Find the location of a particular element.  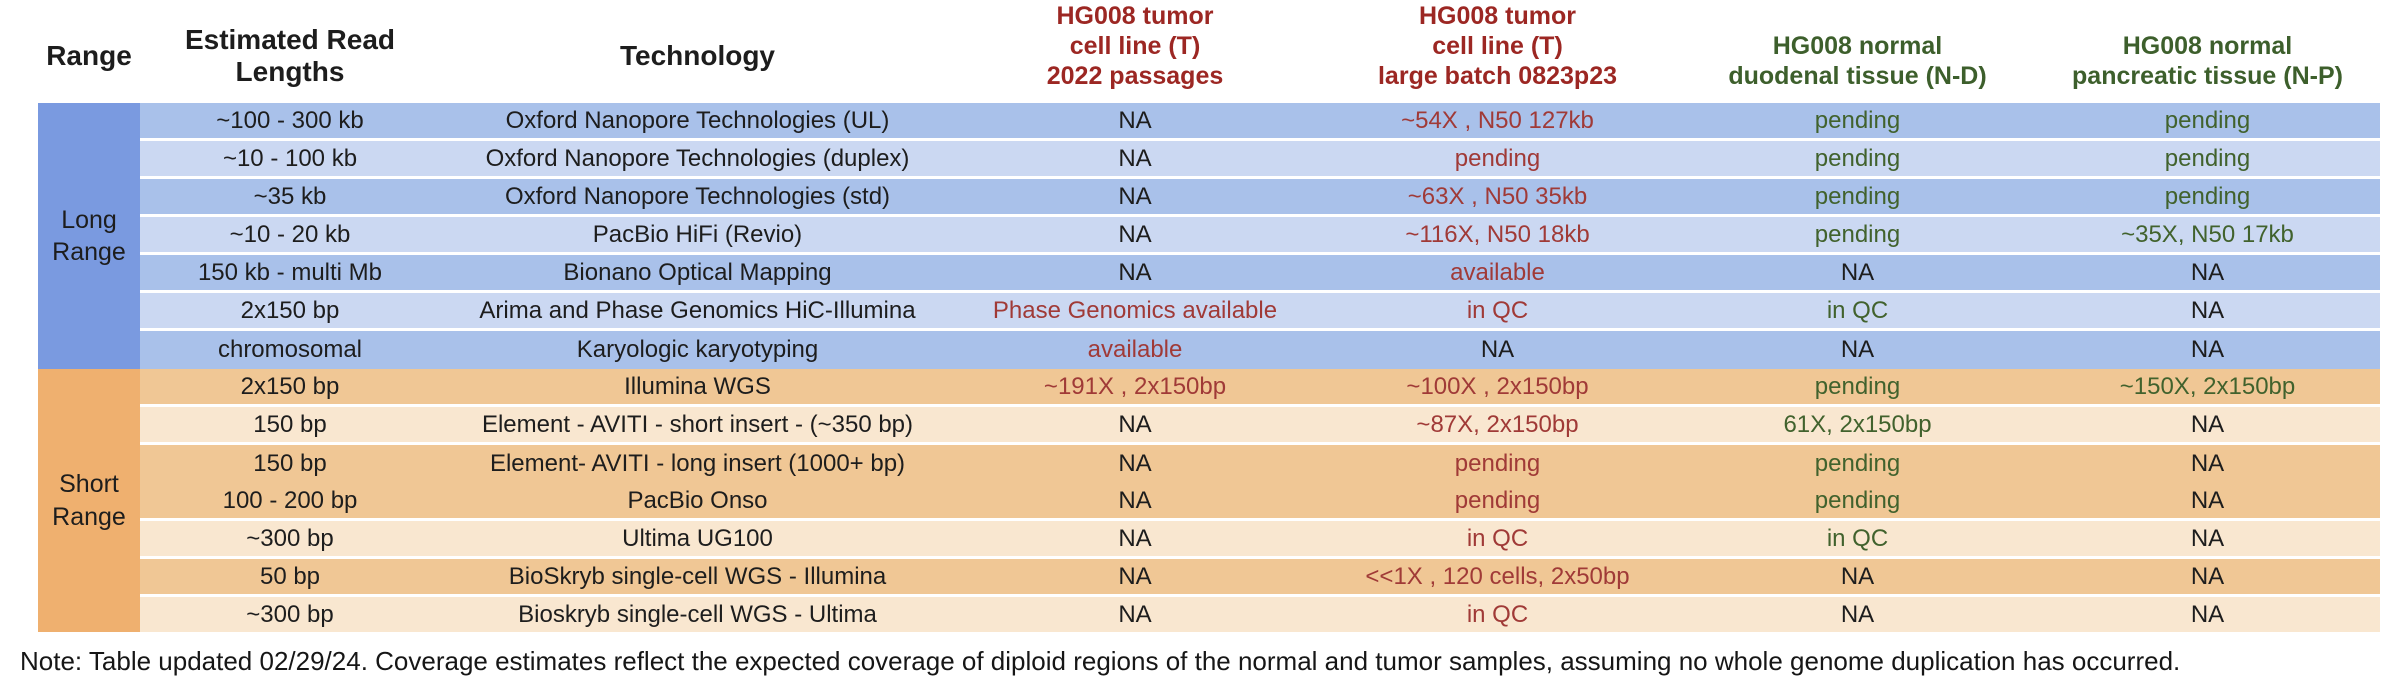

col-header-read-lengths: Estimated Read Lengths is located at coordinates (290, 55).